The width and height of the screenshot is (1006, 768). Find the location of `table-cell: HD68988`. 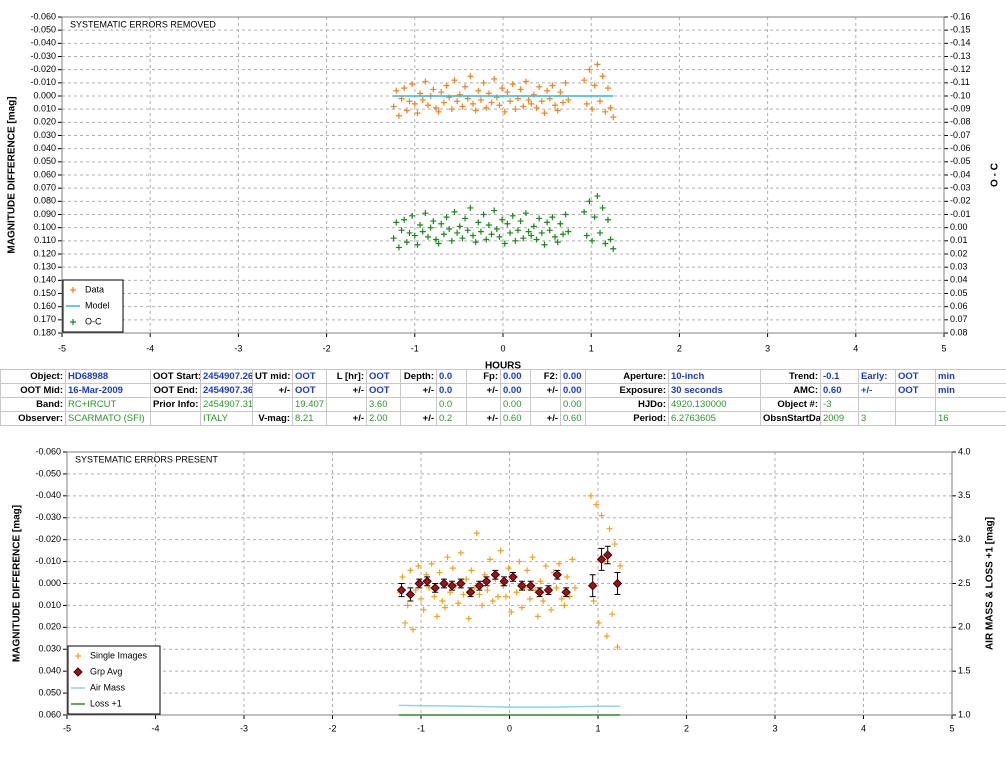

table-cell: HD68988 is located at coordinates (108, 376).